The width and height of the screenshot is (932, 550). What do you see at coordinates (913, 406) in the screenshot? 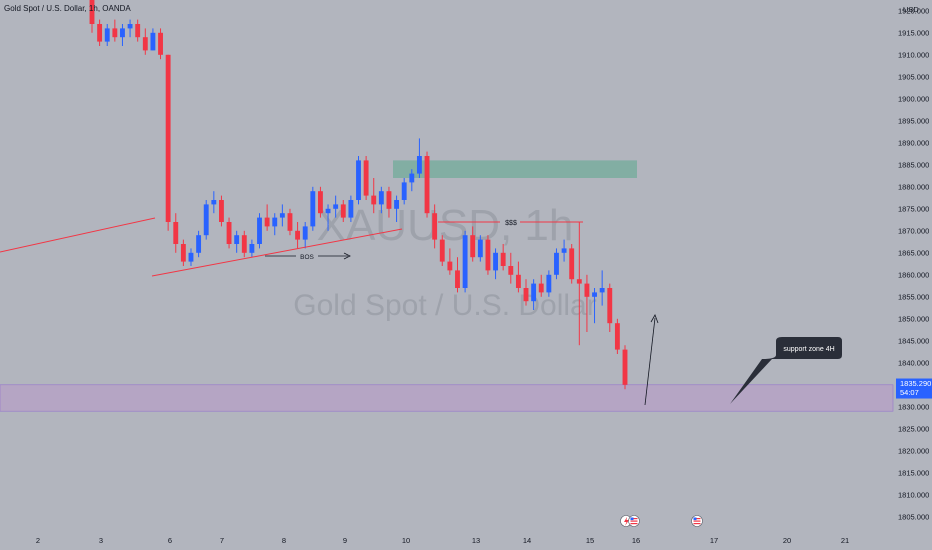
I see `price-tick-label: 1830.000` at bounding box center [913, 406].